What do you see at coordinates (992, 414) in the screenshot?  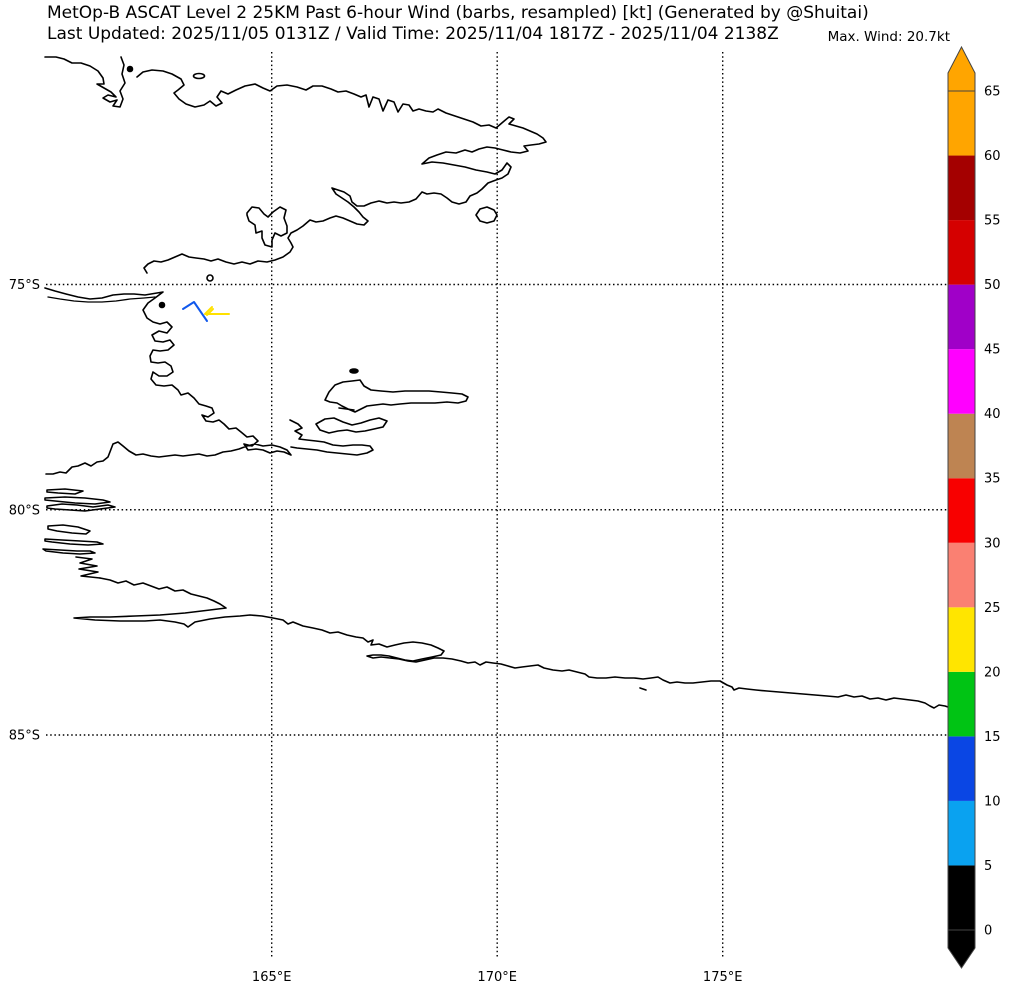 I see `colorbar-tick-label-40: 40` at bounding box center [992, 414].